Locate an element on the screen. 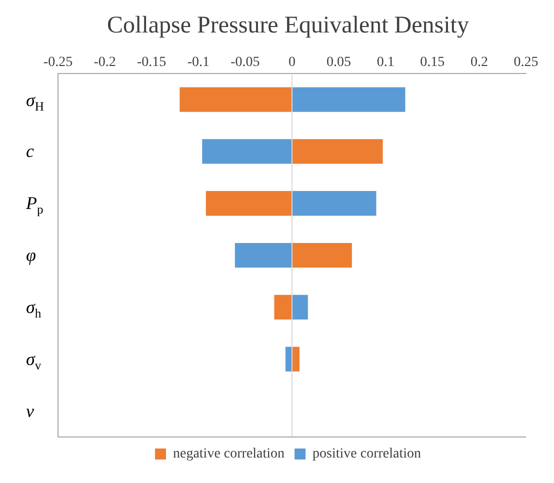 Image resolution: width=554 pixels, height=483 pixels. x-tick-label: 0.1 is located at coordinates (385, 62).